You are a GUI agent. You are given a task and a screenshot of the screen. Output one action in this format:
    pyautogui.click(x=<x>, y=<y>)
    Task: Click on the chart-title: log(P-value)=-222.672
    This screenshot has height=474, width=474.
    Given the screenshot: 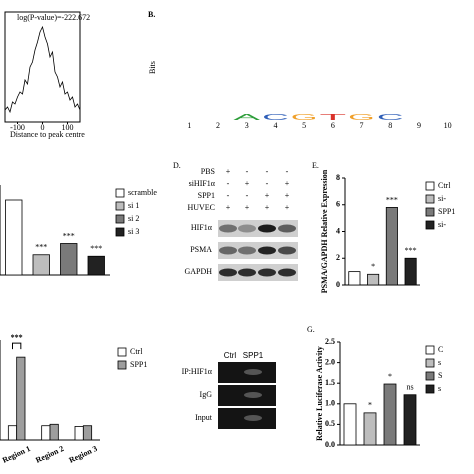 What is the action you would take?
    pyautogui.click(x=53, y=17)
    